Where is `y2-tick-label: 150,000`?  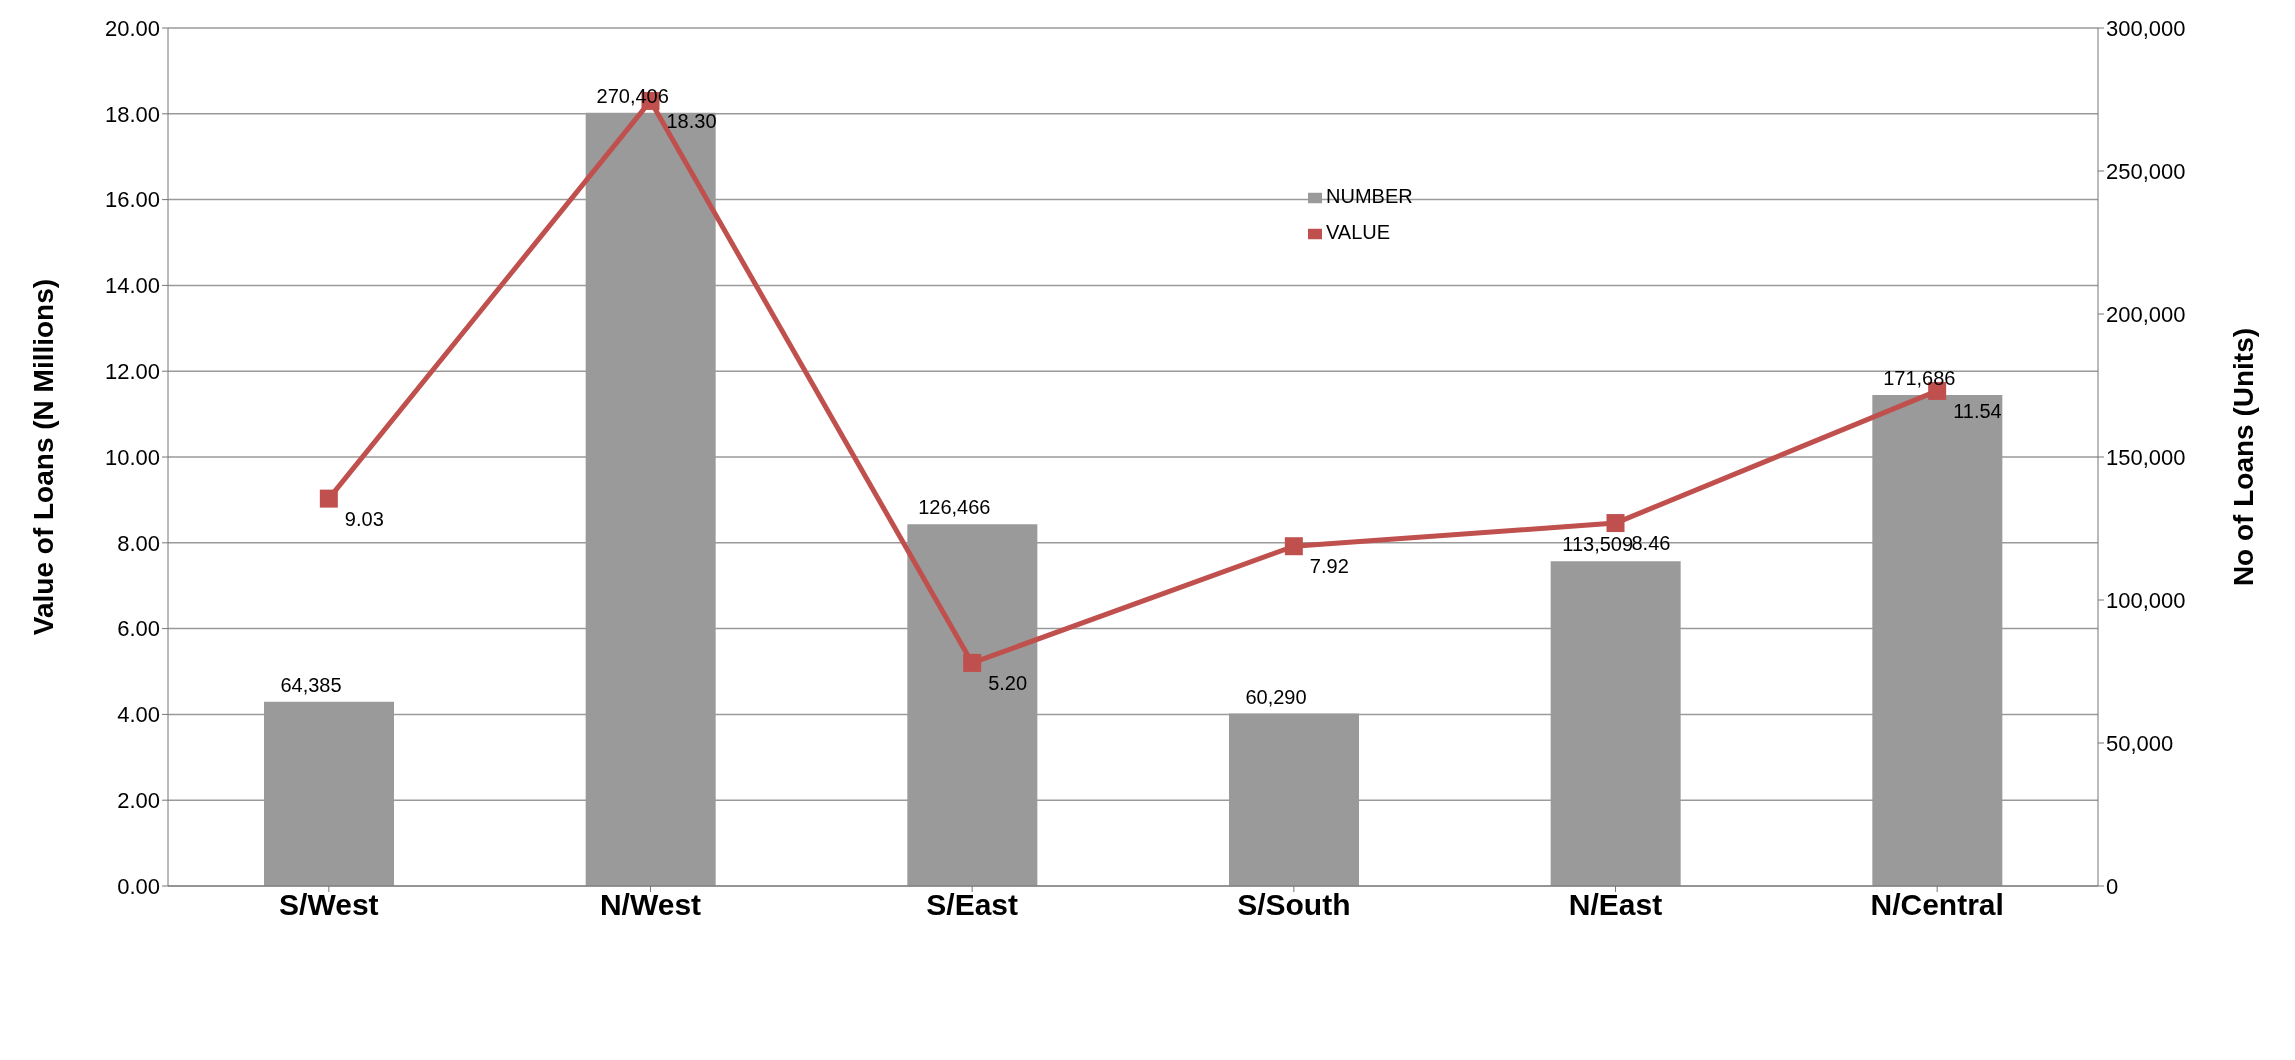 y2-tick-label: 150,000 is located at coordinates (2146, 457).